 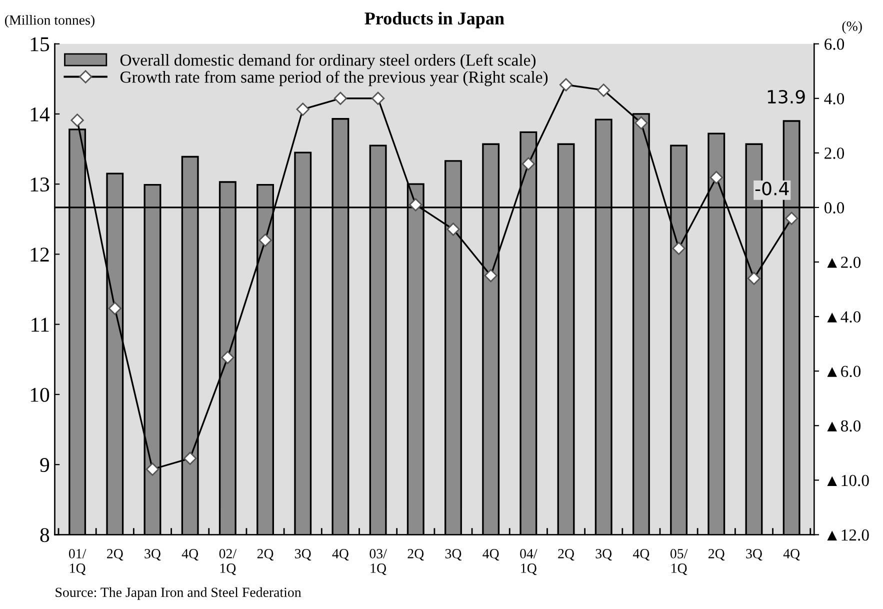 What do you see at coordinates (334, 78) in the screenshot?
I see `legend-label: Growth rate from same period of the previous year (Right scale)` at bounding box center [334, 78].